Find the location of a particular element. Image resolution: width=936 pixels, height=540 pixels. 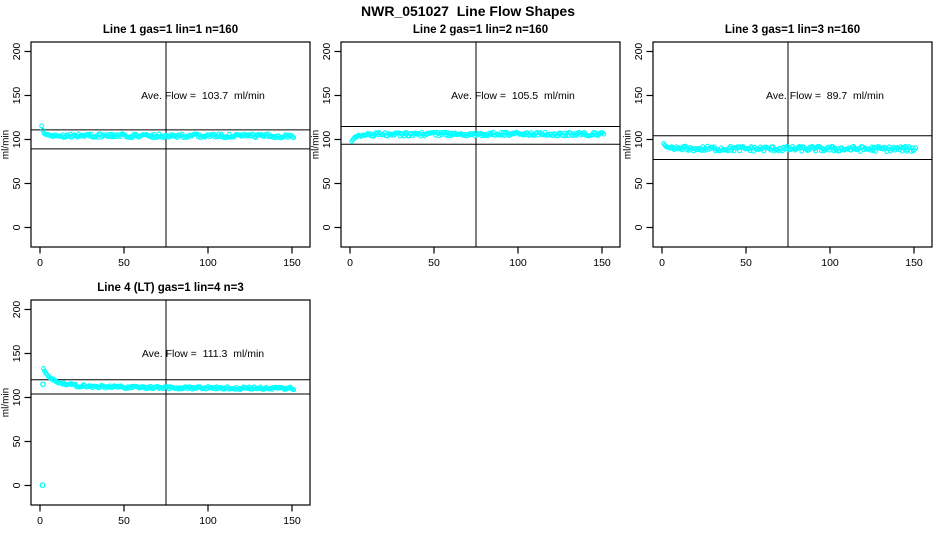

panel-line1-title: Line 1 gas=1 lin=1 n=160 is located at coordinates (170, 30).